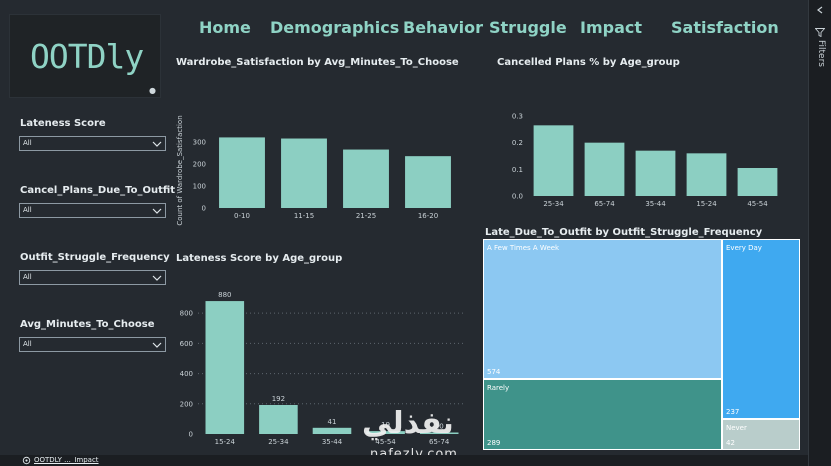 This screenshot has height=466, width=831. Describe the element at coordinates (820, 32) in the screenshot. I see `filter-icon` at that location.